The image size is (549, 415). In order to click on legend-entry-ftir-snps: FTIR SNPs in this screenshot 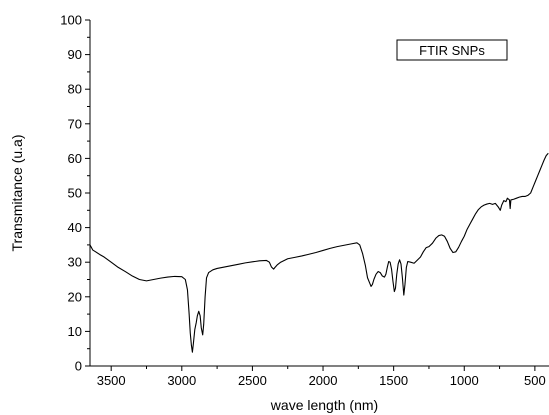, I will do `click(452, 50)`.